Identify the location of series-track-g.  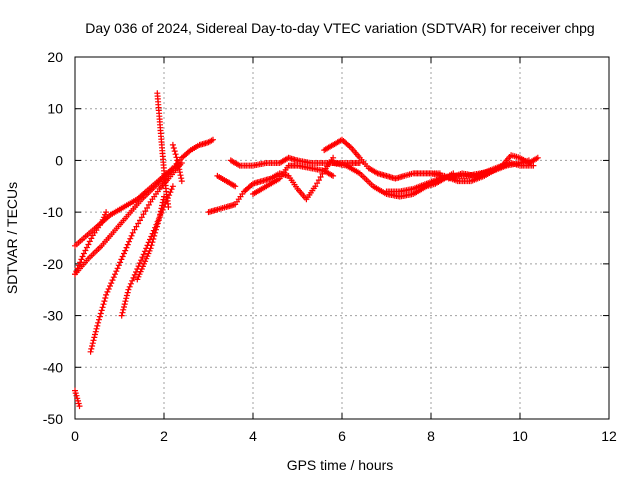
(163, 150).